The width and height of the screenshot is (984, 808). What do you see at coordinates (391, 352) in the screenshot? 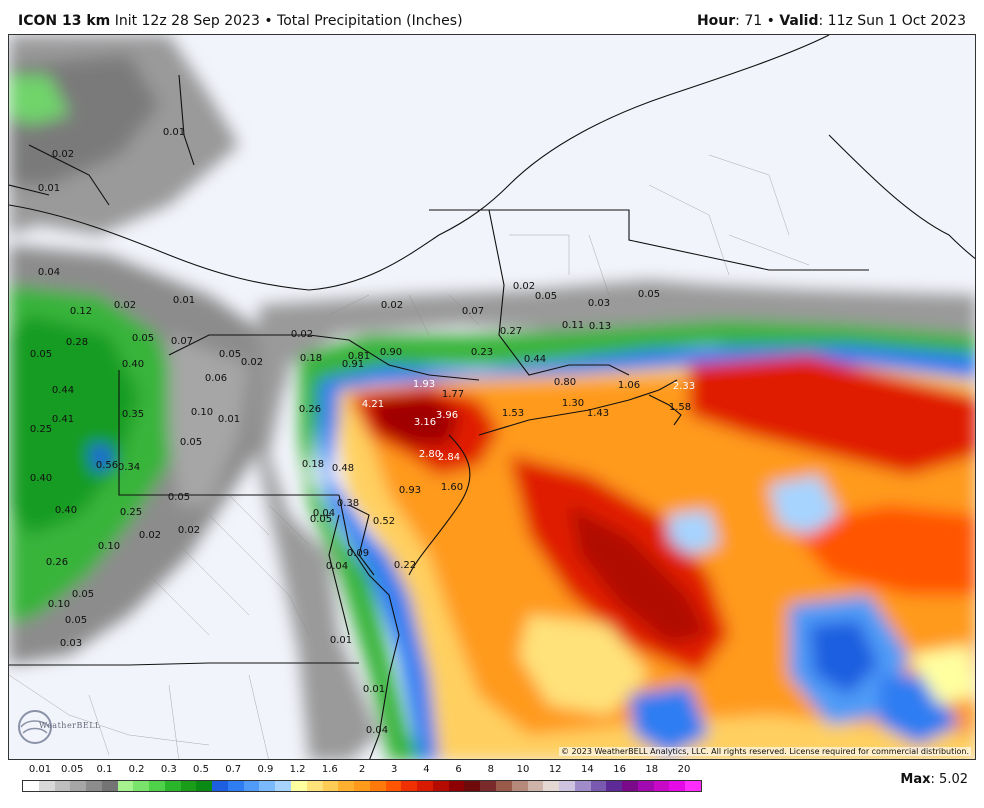
I see `precip-value-label: 0.90` at bounding box center [391, 352].